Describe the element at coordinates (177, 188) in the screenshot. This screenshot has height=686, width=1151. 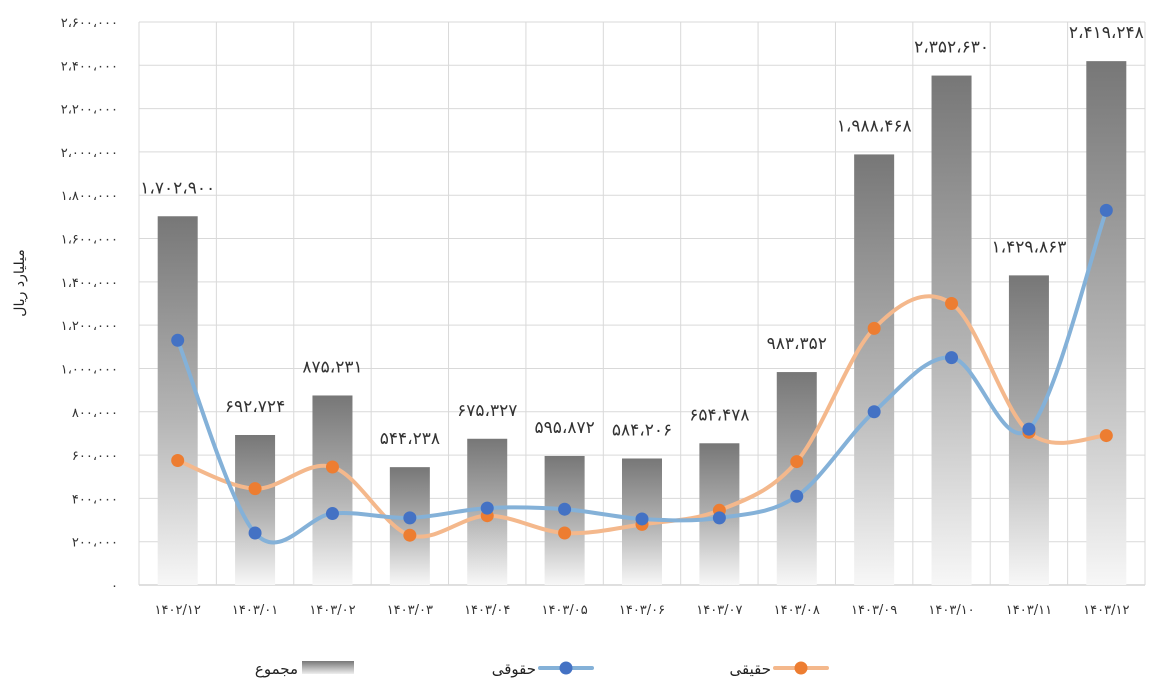
I see `data-label: ۱،۷۰۲،۹۰۰` at that location.